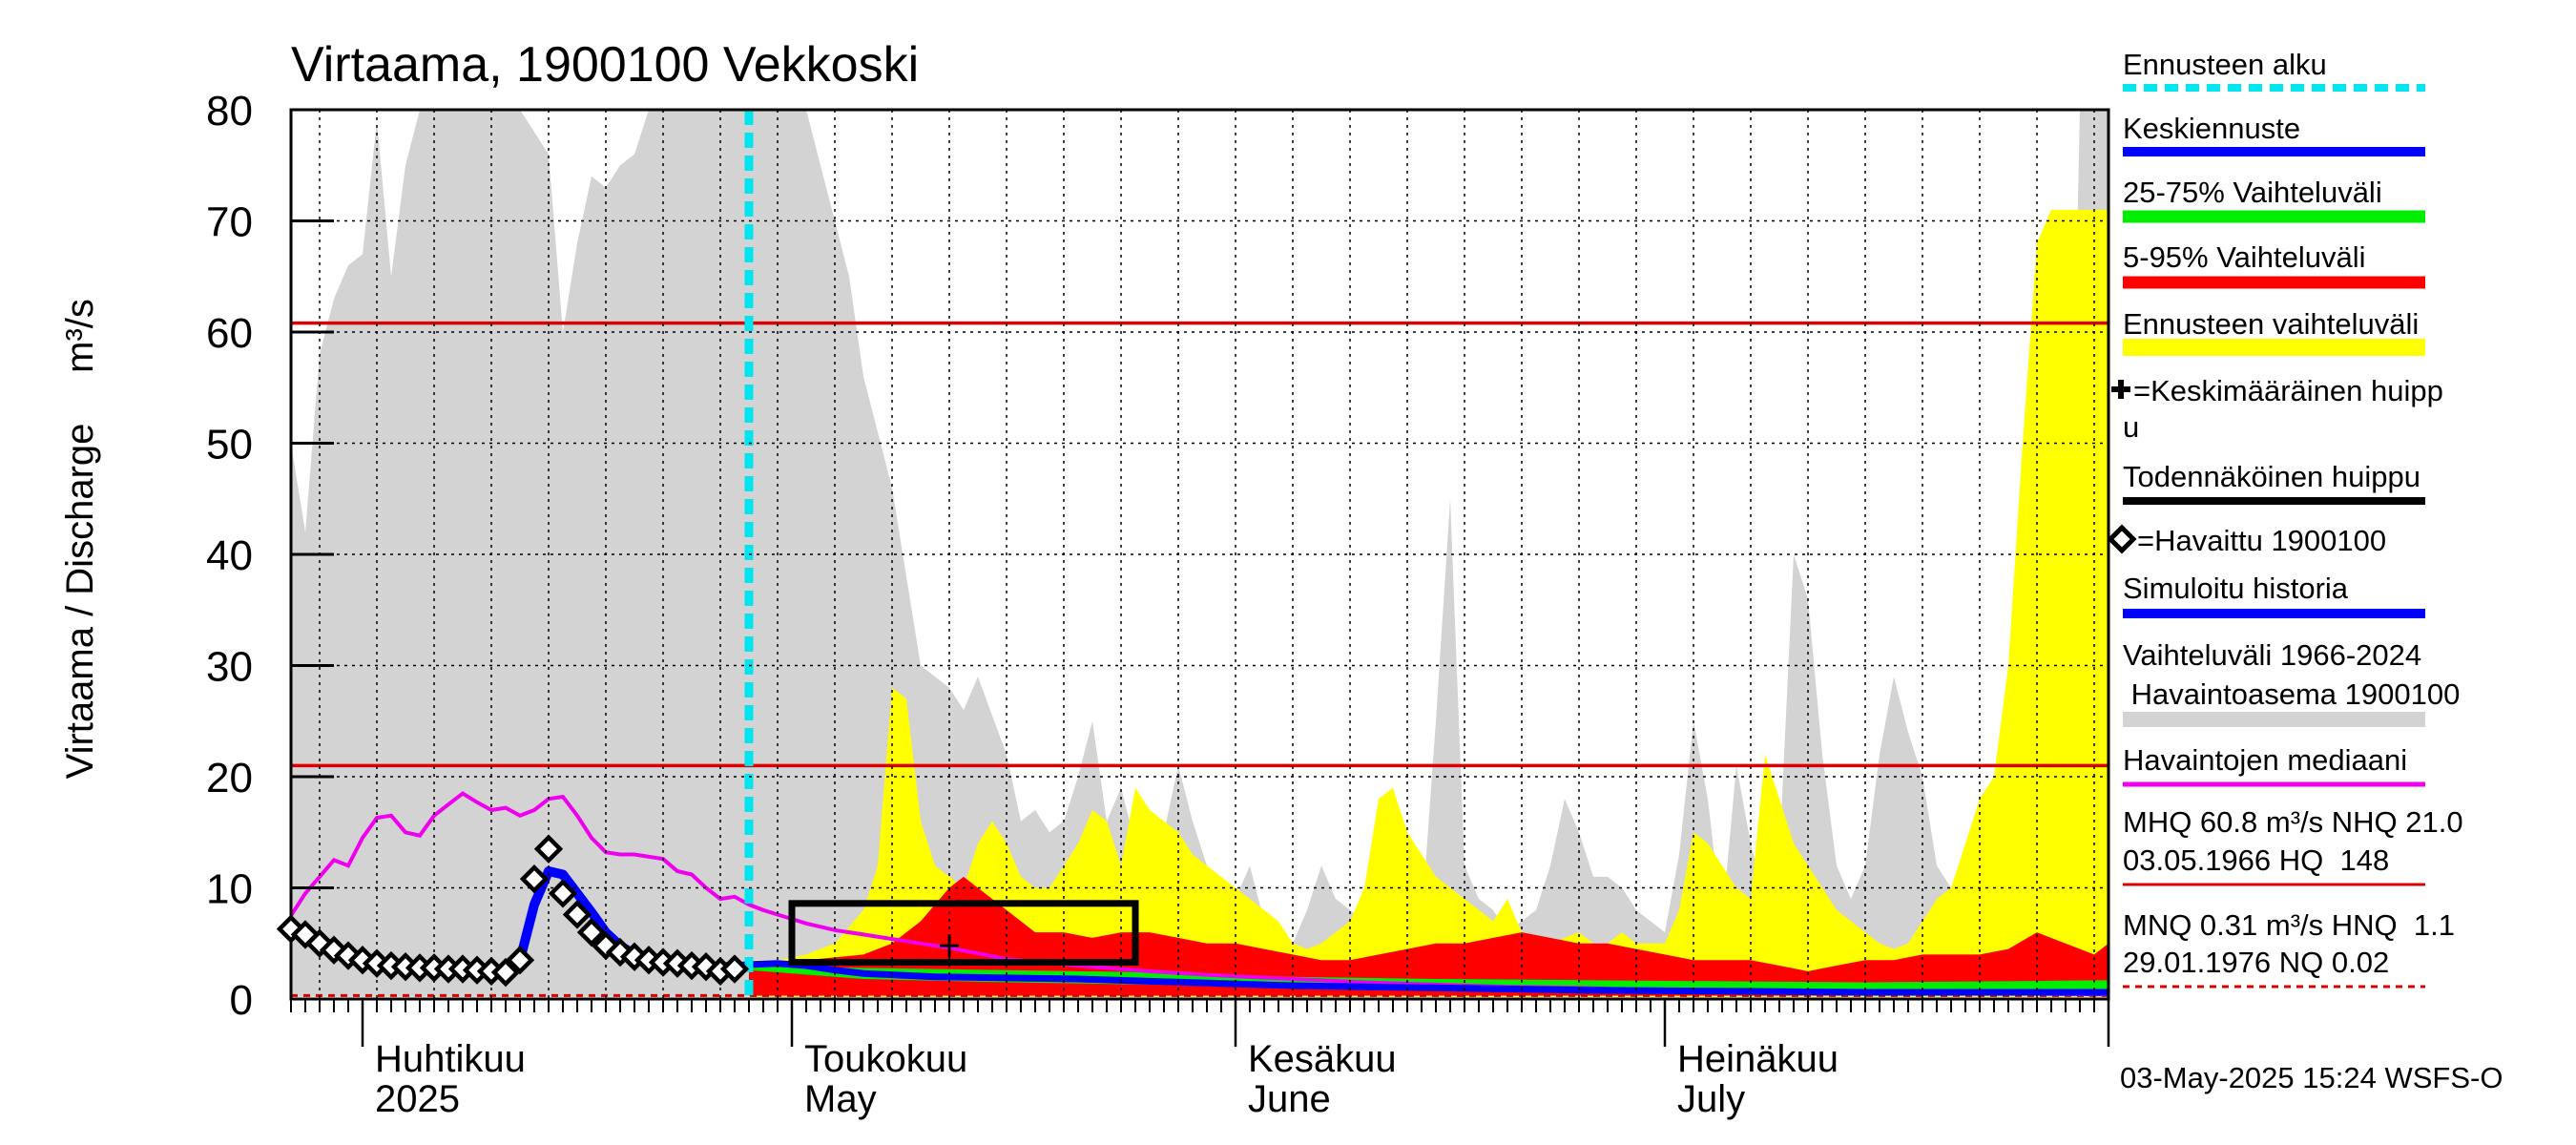 The width and height of the screenshot is (2576, 1145). Describe the element at coordinates (2265, 760) in the screenshot. I see `legend-median-label: Havaintojen mediaani` at that location.